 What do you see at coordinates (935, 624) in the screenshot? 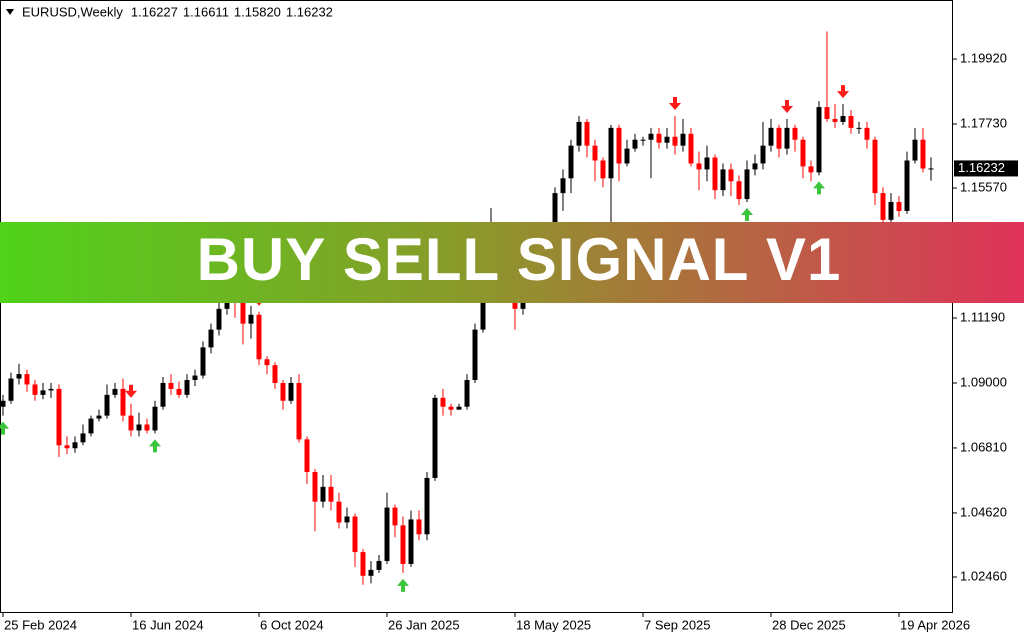
I see `x-tick-label: 19 Apr 2026` at bounding box center [935, 624].